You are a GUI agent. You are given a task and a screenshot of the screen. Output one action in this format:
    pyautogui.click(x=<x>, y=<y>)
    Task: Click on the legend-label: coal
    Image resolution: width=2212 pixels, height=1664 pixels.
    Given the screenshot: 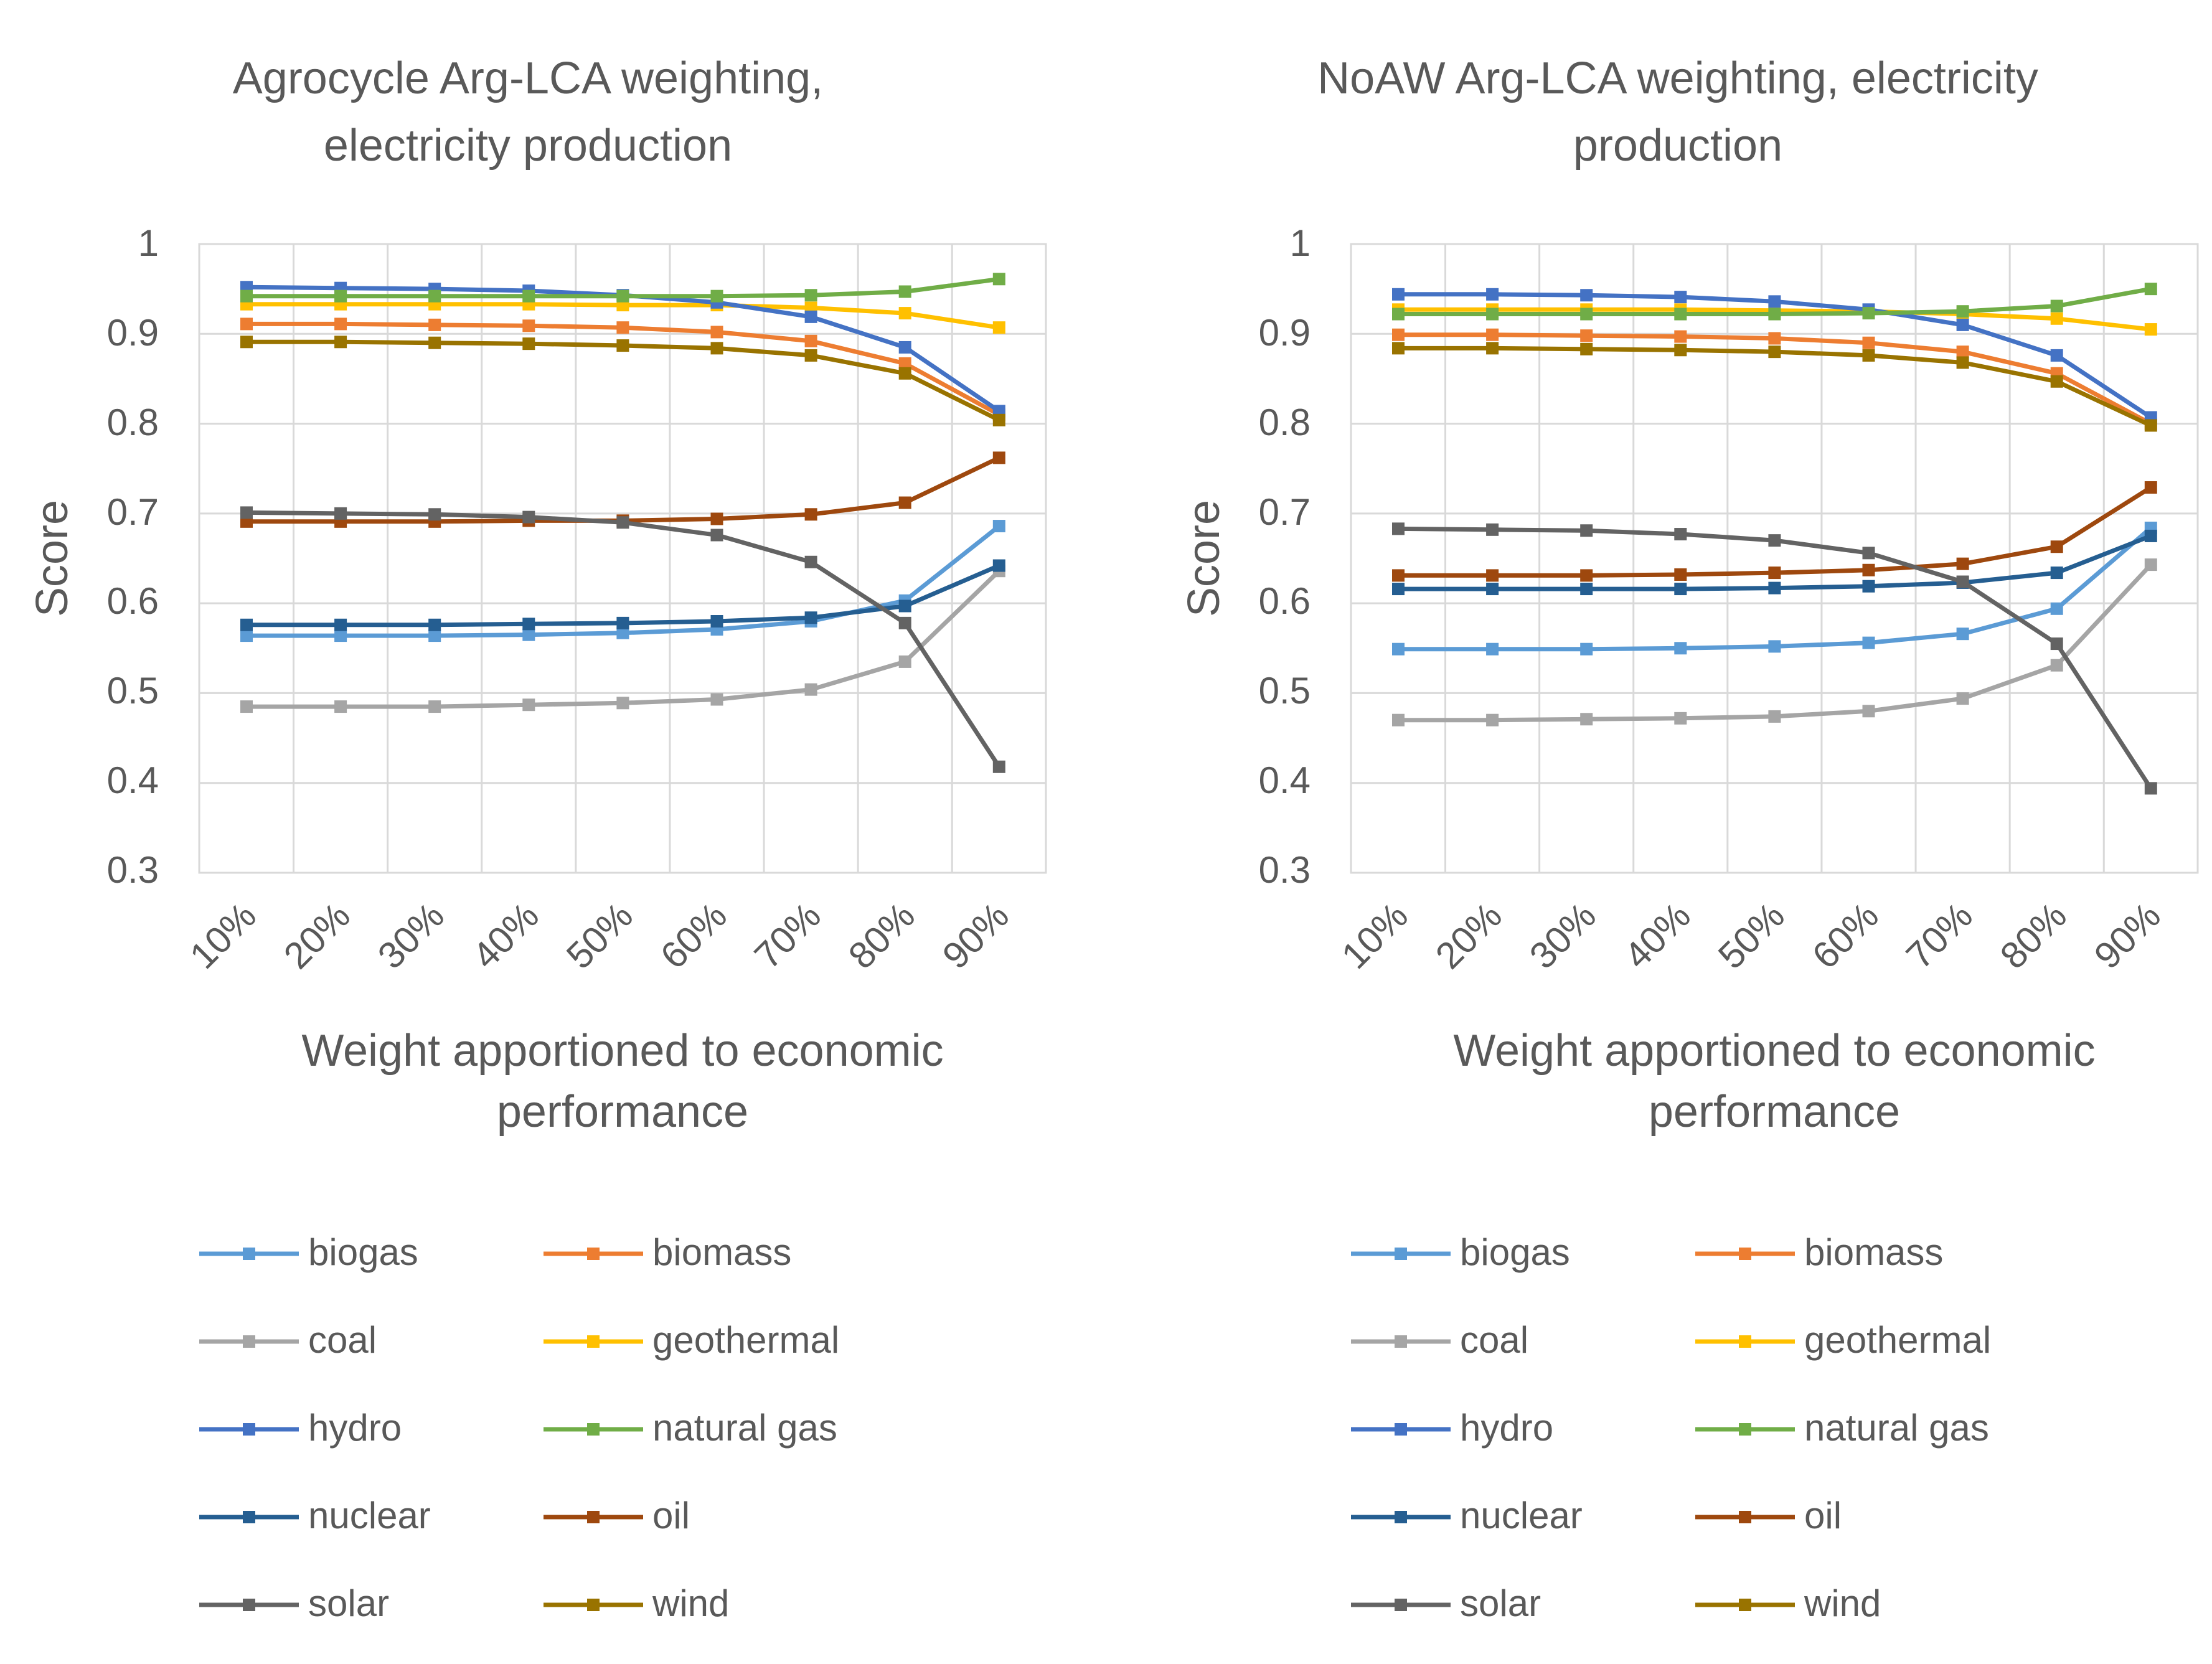 What is the action you would take?
    pyautogui.click(x=1494, y=1340)
    